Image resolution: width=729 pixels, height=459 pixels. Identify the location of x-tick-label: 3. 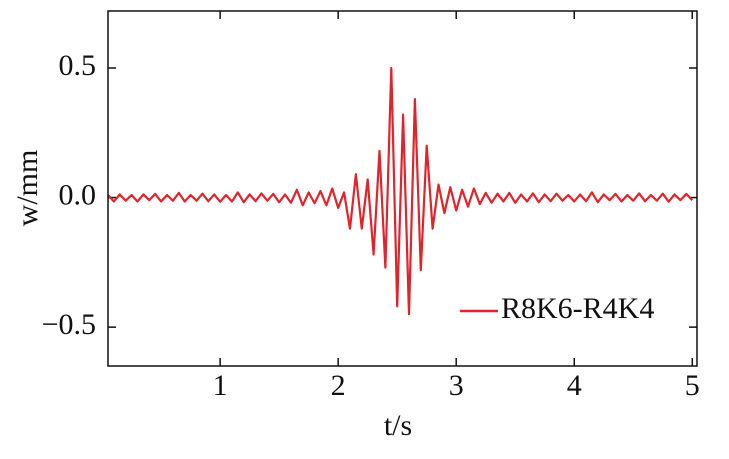
(456, 385).